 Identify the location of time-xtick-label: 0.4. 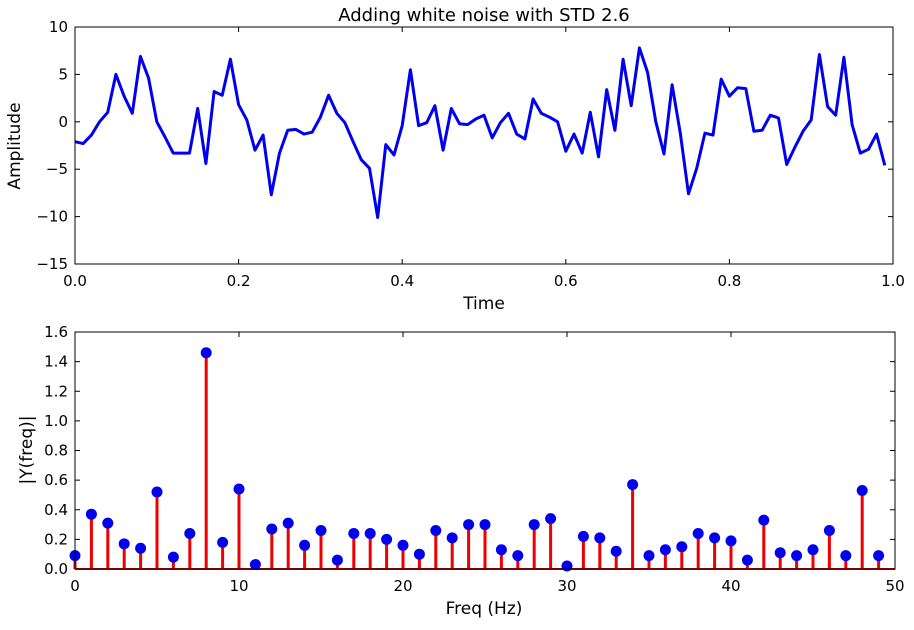
(402, 281).